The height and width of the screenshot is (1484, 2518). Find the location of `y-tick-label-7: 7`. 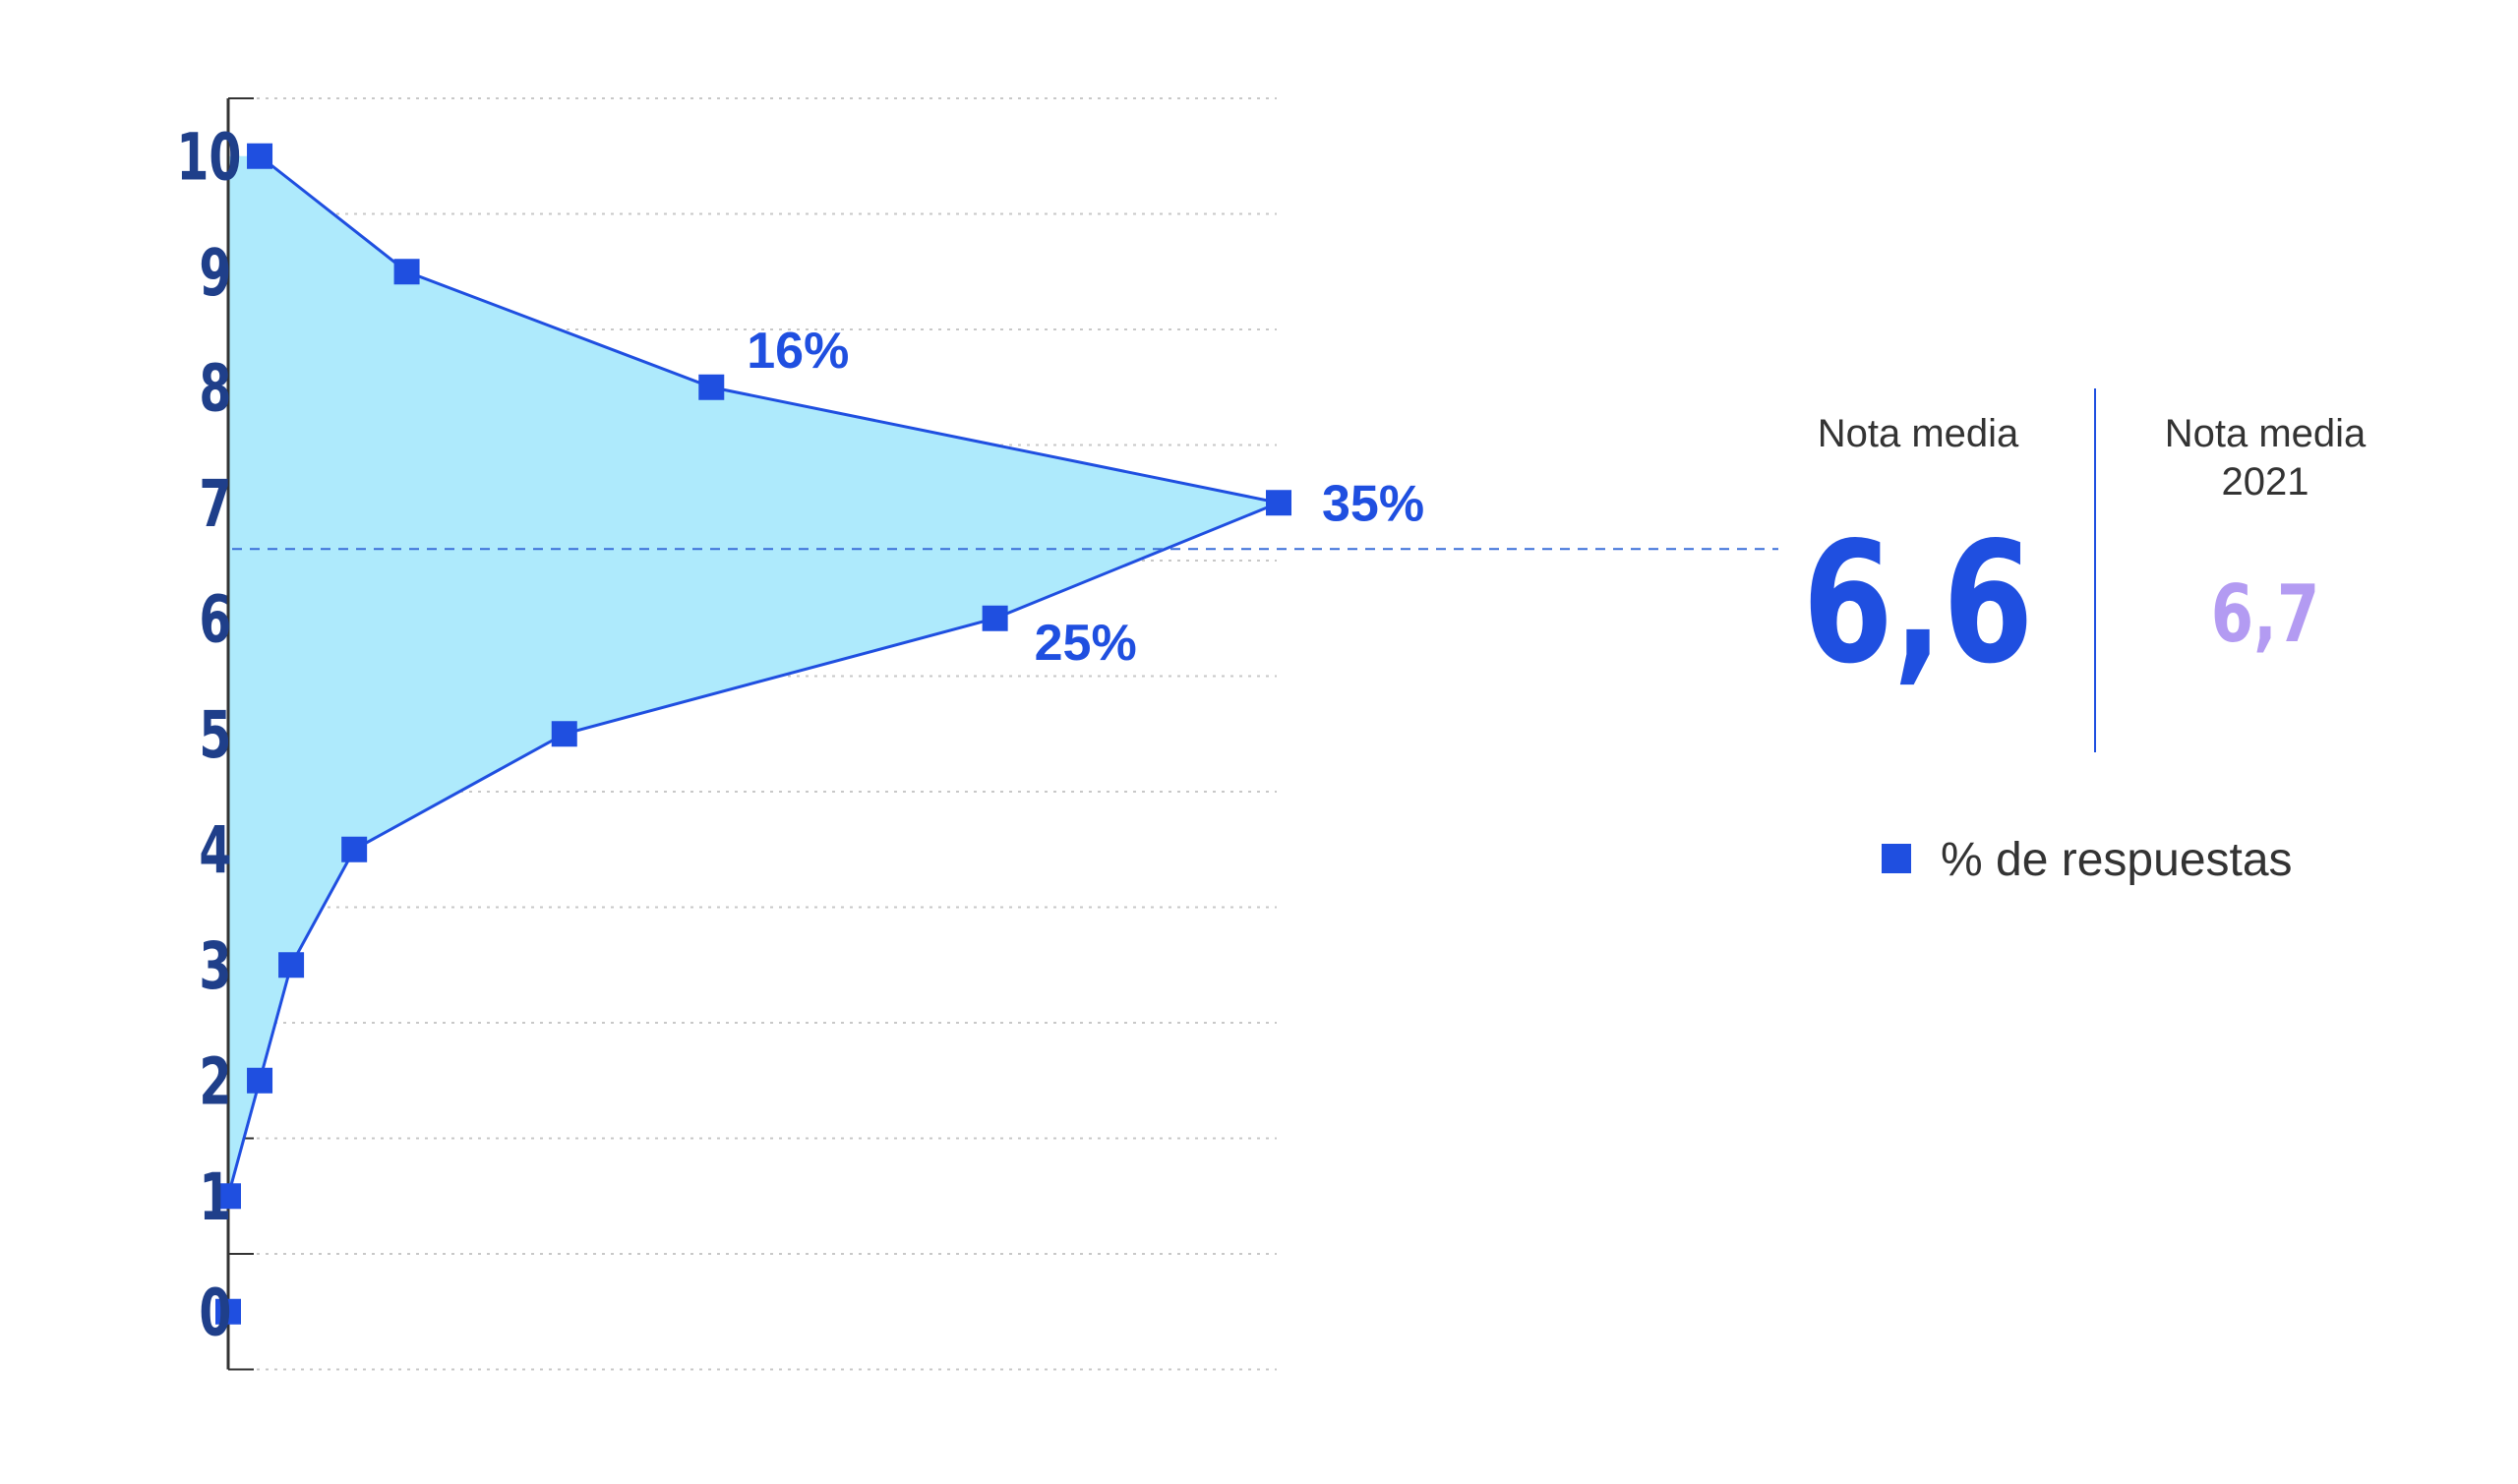

y-tick-label-7: 7 is located at coordinates (215, 504).